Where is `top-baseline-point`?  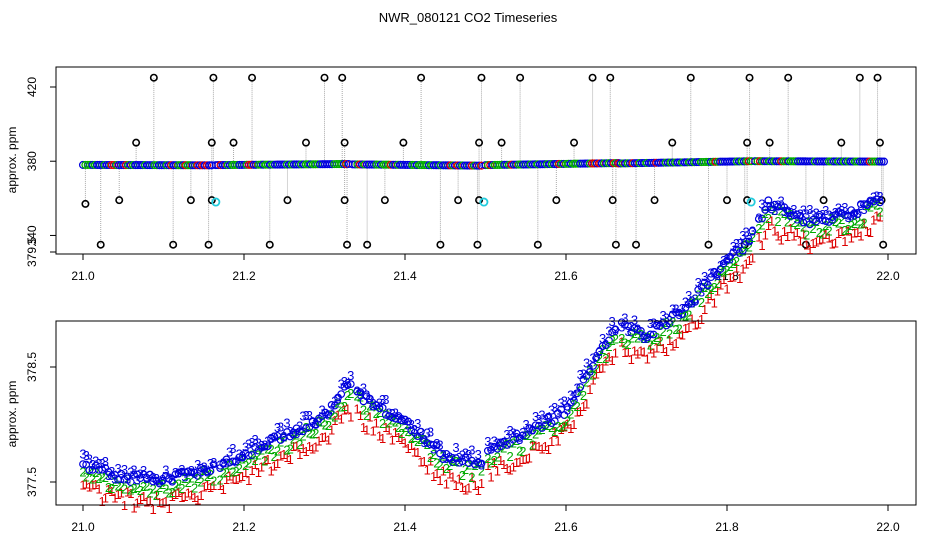
top-baseline-point is located at coordinates (884, 161).